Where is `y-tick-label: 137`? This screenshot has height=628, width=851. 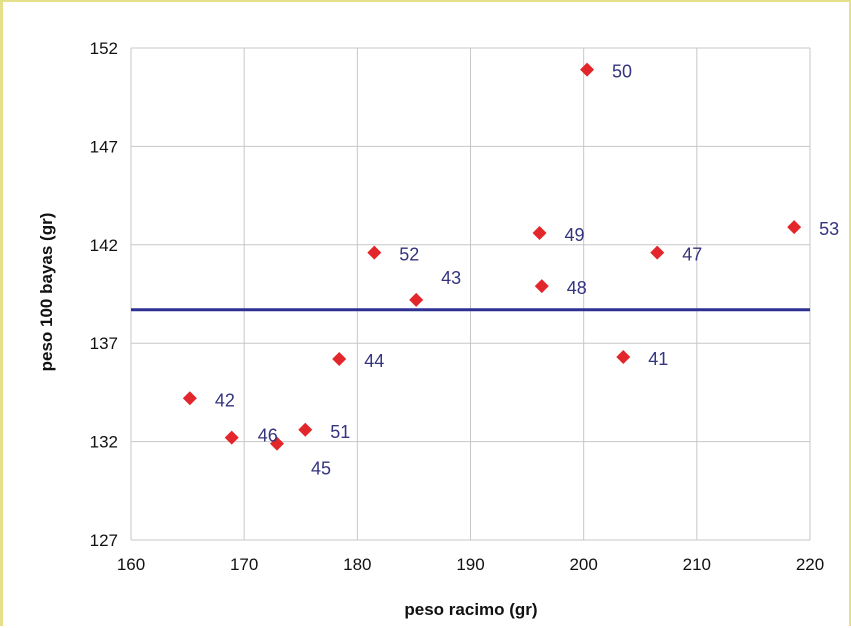
y-tick-label: 137 is located at coordinates (104, 343).